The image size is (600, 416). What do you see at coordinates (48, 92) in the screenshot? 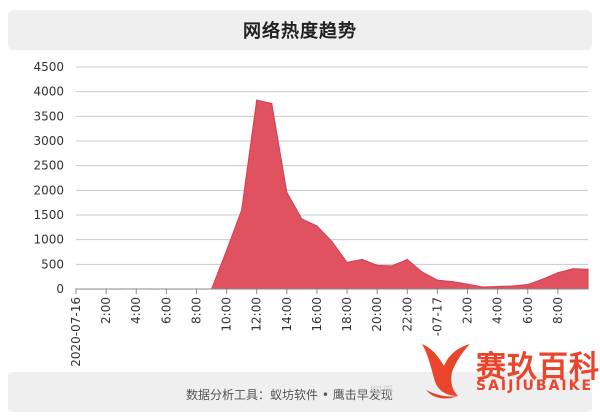
I see `y-tick-label: 4000` at bounding box center [48, 92].